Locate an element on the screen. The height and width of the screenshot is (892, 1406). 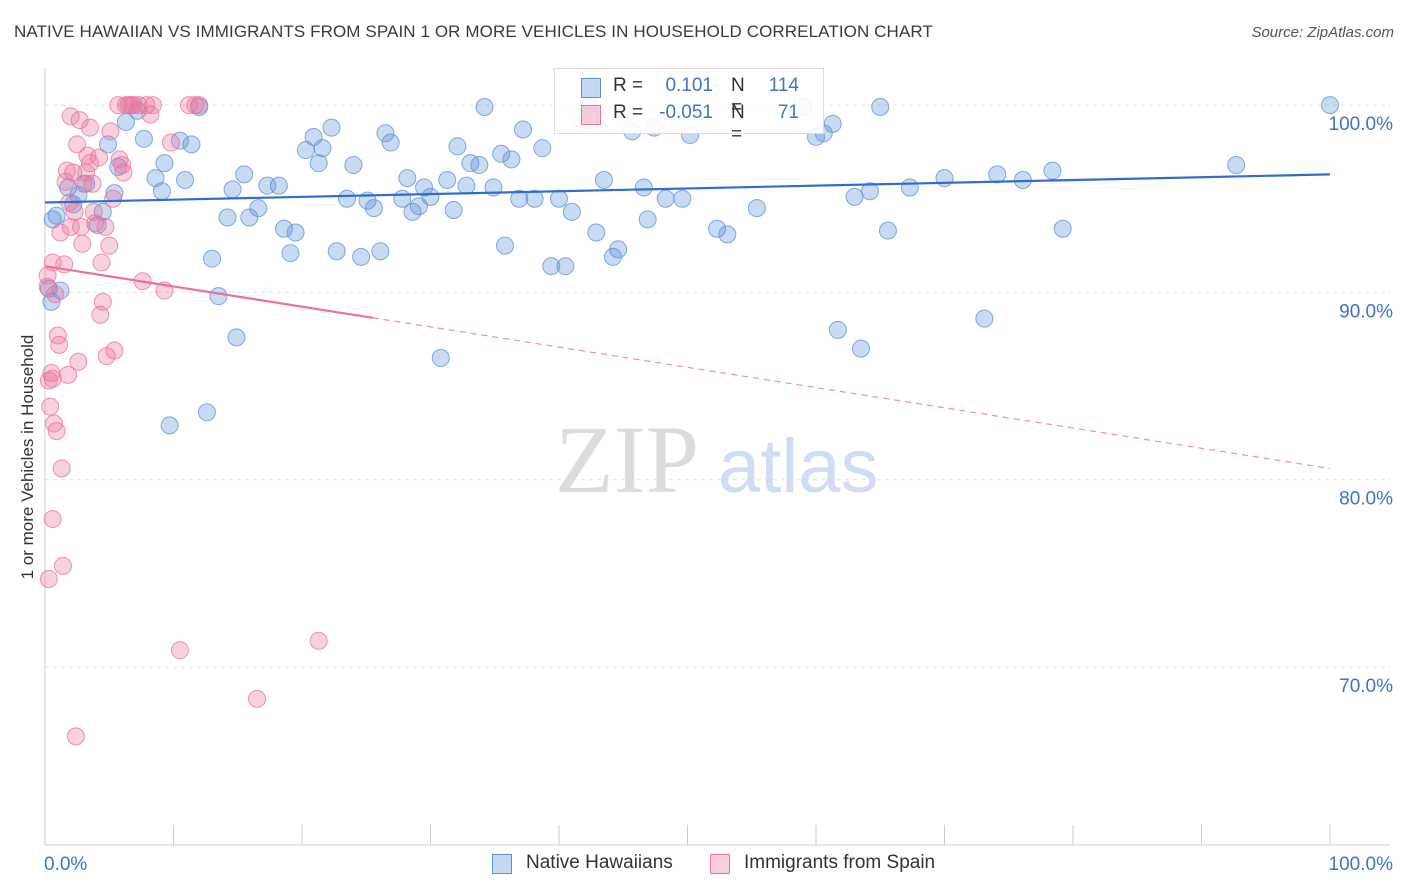
watermark-atlas: atlas is located at coordinates (798, 466).